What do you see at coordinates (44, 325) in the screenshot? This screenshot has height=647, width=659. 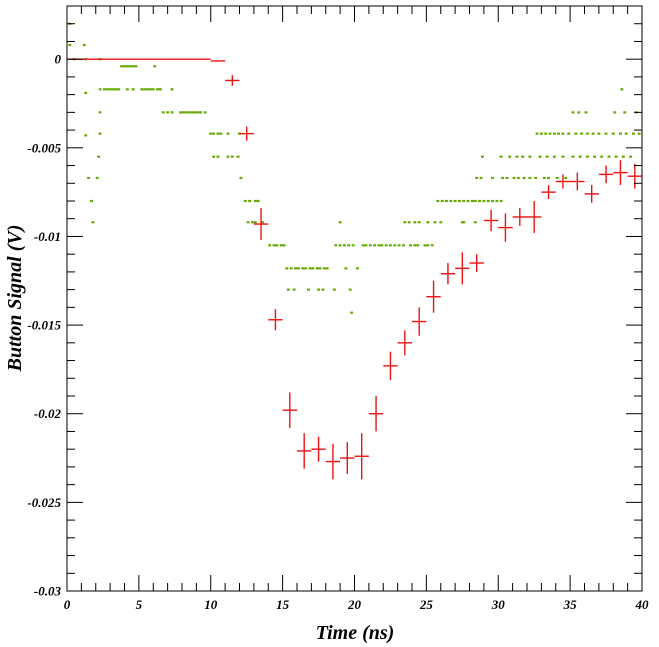 I see `y-tick-label: -0.015` at bounding box center [44, 325].